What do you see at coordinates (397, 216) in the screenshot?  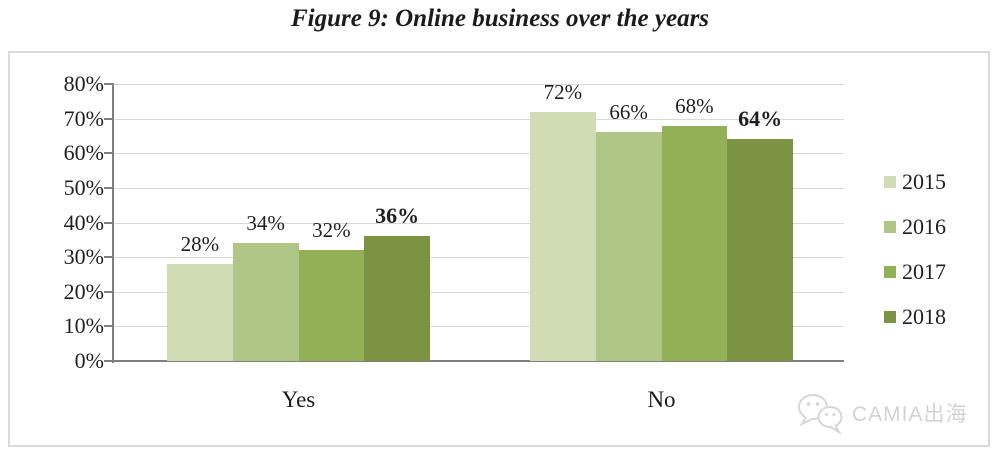 I see `bar-label-2018-yes: 36%` at bounding box center [397, 216].